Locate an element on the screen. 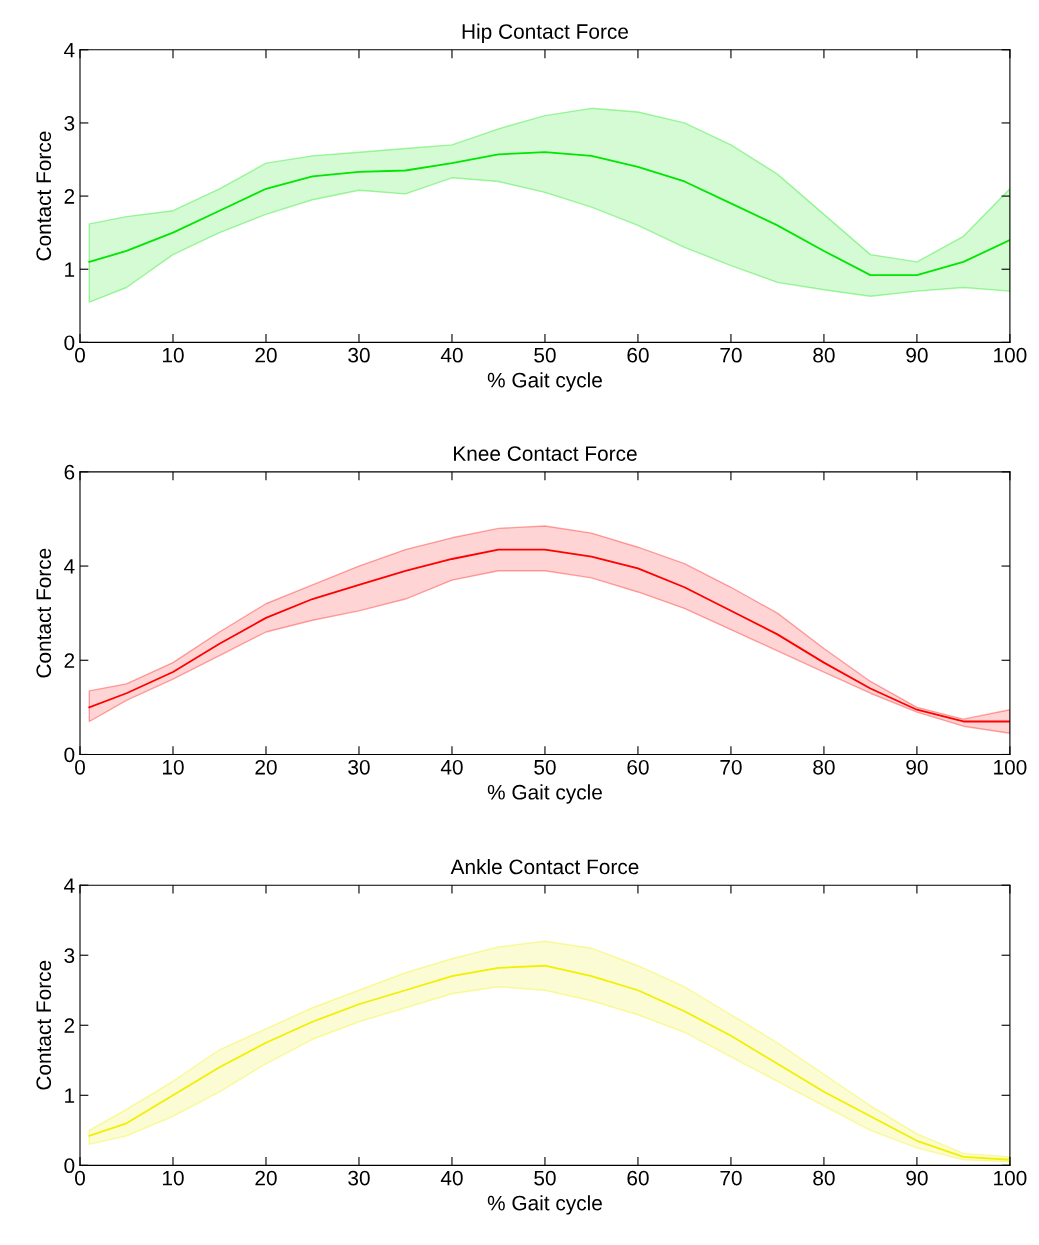 The image size is (1039, 1245). chart-title: Knee Contact Force is located at coordinates (545, 453).